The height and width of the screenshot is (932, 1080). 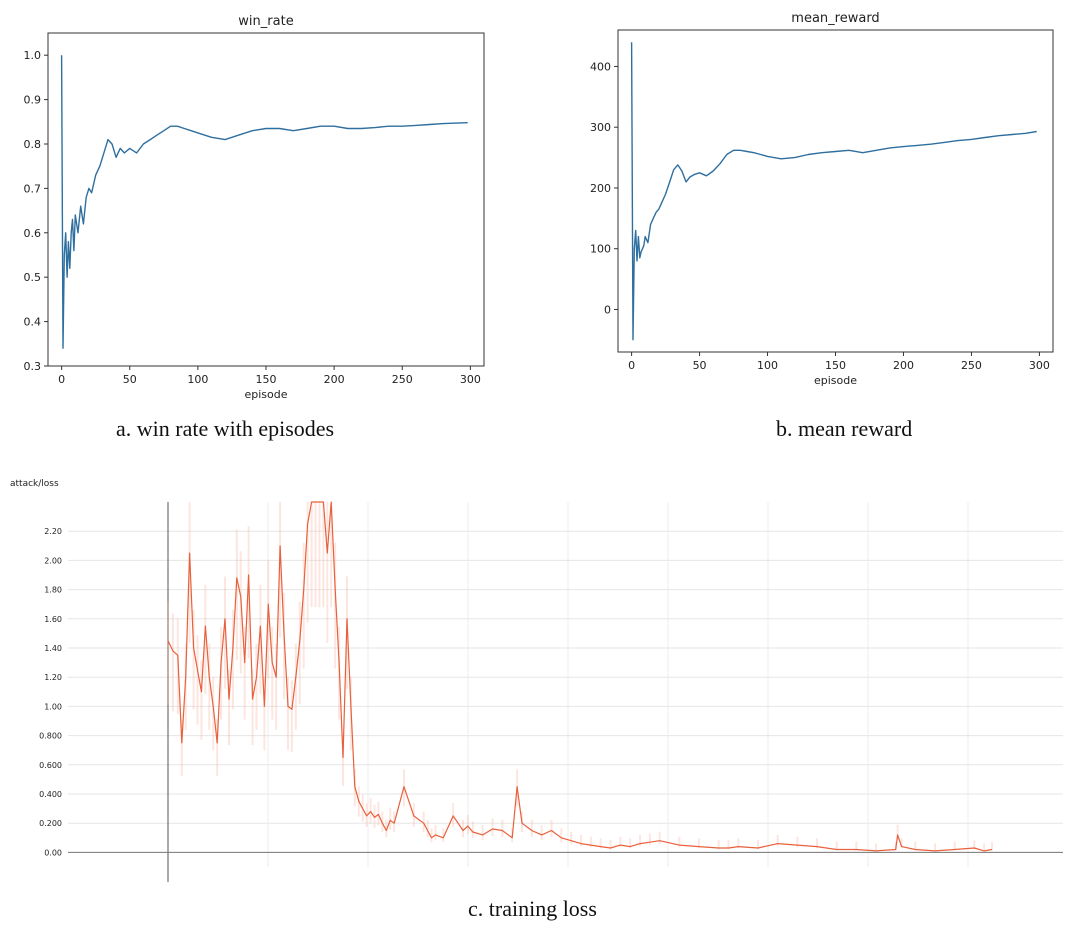 What do you see at coordinates (50, 765) in the screenshot?
I see `y-tick-label: 0.600` at bounding box center [50, 765].